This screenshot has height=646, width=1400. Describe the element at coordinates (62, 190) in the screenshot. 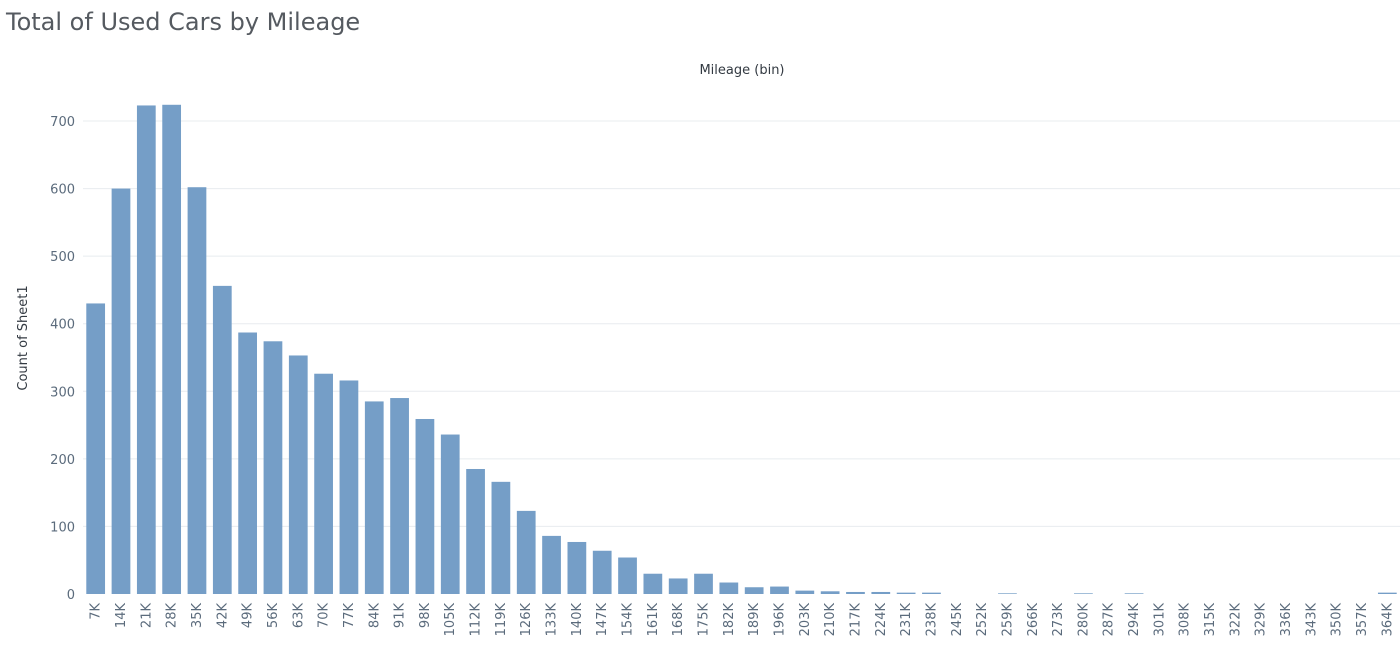

I see `y-tick-label: 600` at that location.